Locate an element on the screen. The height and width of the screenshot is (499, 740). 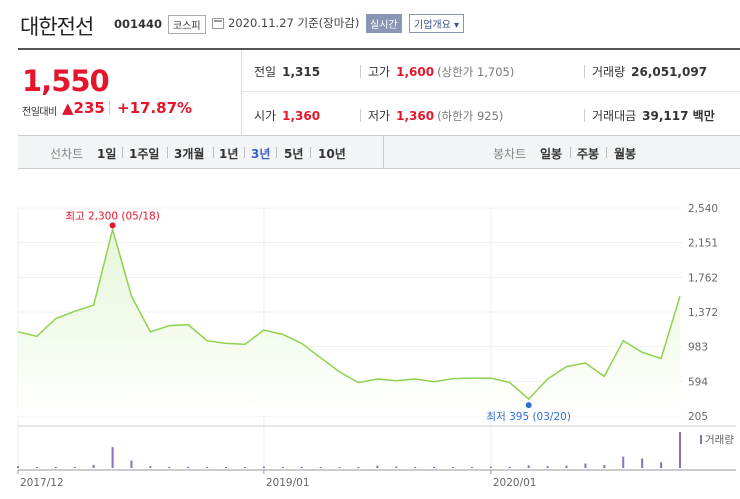
y-tick-label: 983 is located at coordinates (698, 348).